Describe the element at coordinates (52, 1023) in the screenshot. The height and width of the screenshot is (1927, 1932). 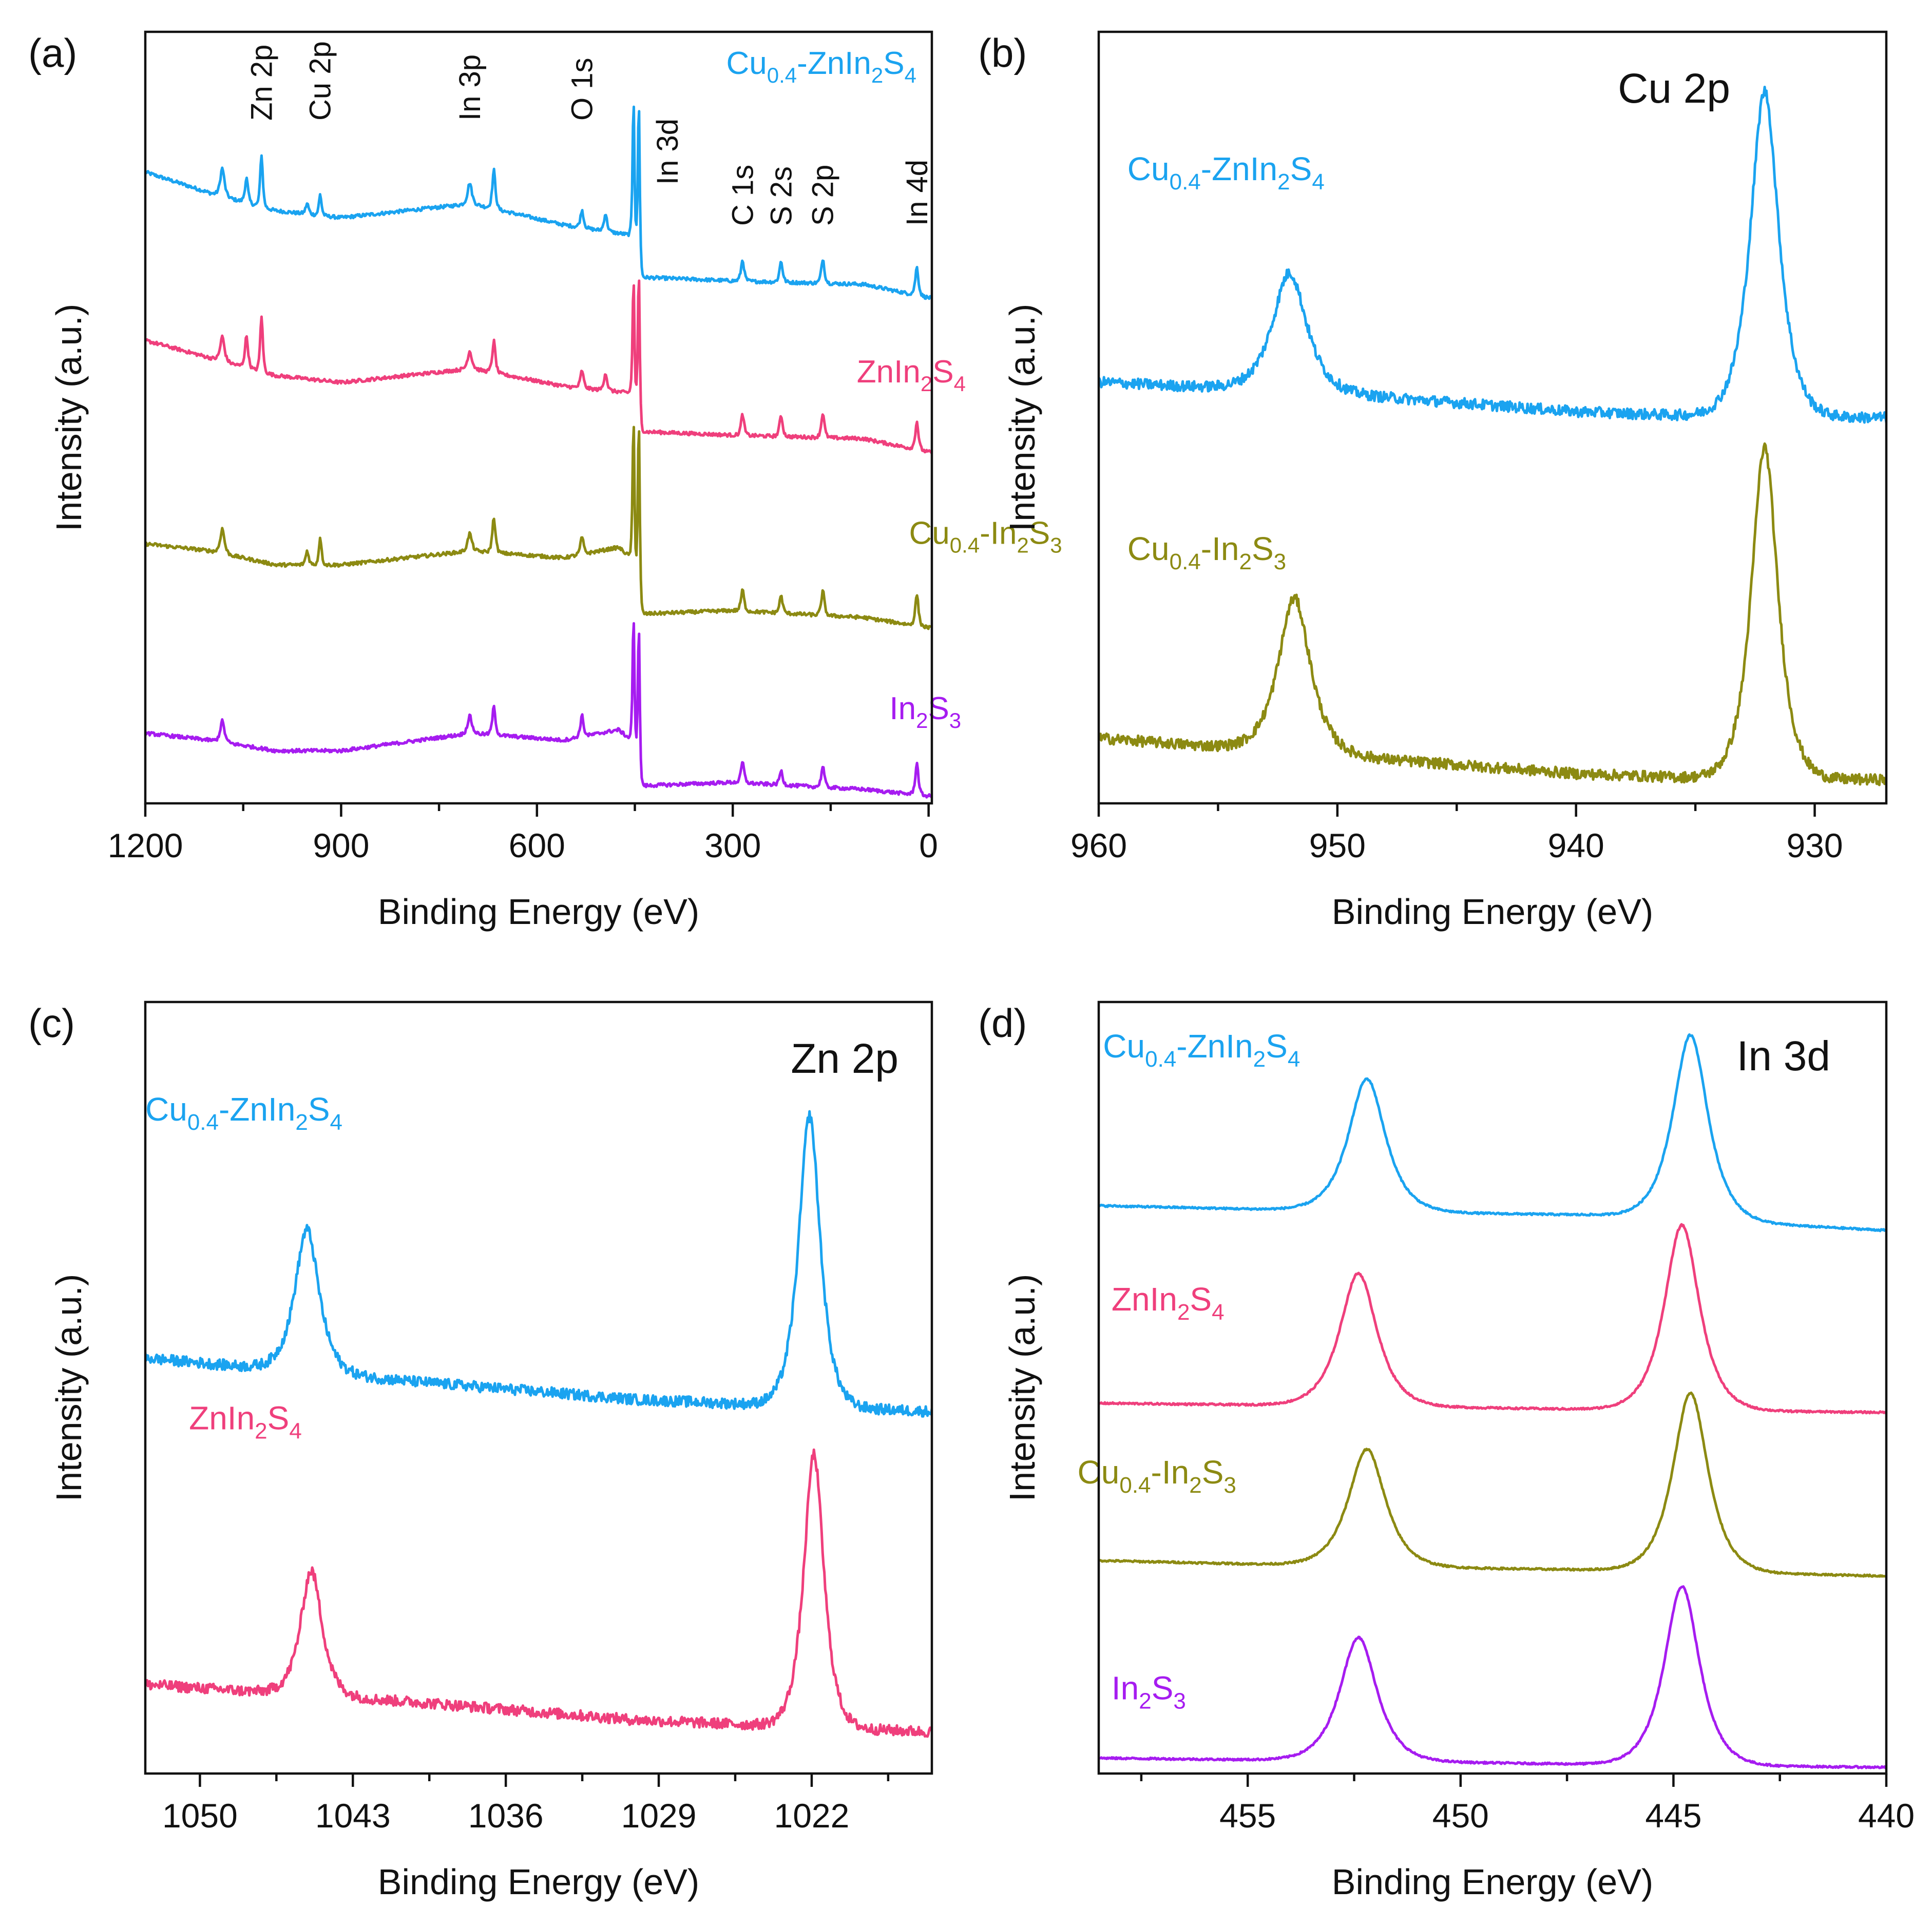
I see `panel-label: (c)` at that location.